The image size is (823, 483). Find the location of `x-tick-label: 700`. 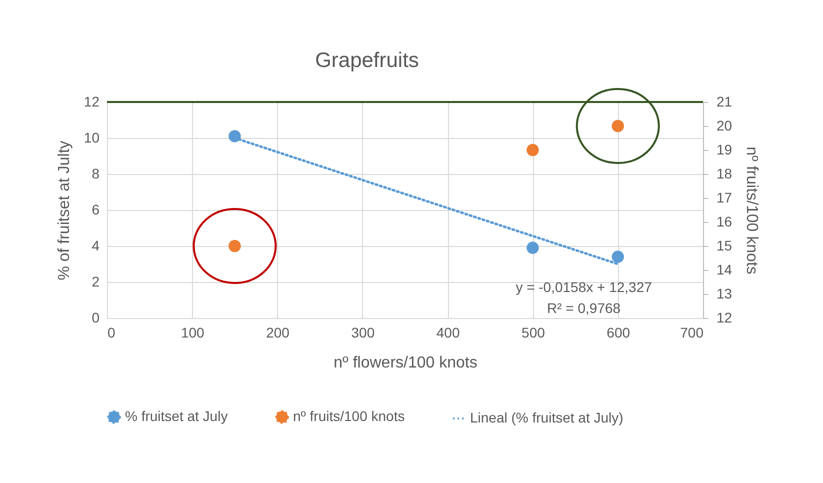

x-tick-label: 700 is located at coordinates (692, 332).